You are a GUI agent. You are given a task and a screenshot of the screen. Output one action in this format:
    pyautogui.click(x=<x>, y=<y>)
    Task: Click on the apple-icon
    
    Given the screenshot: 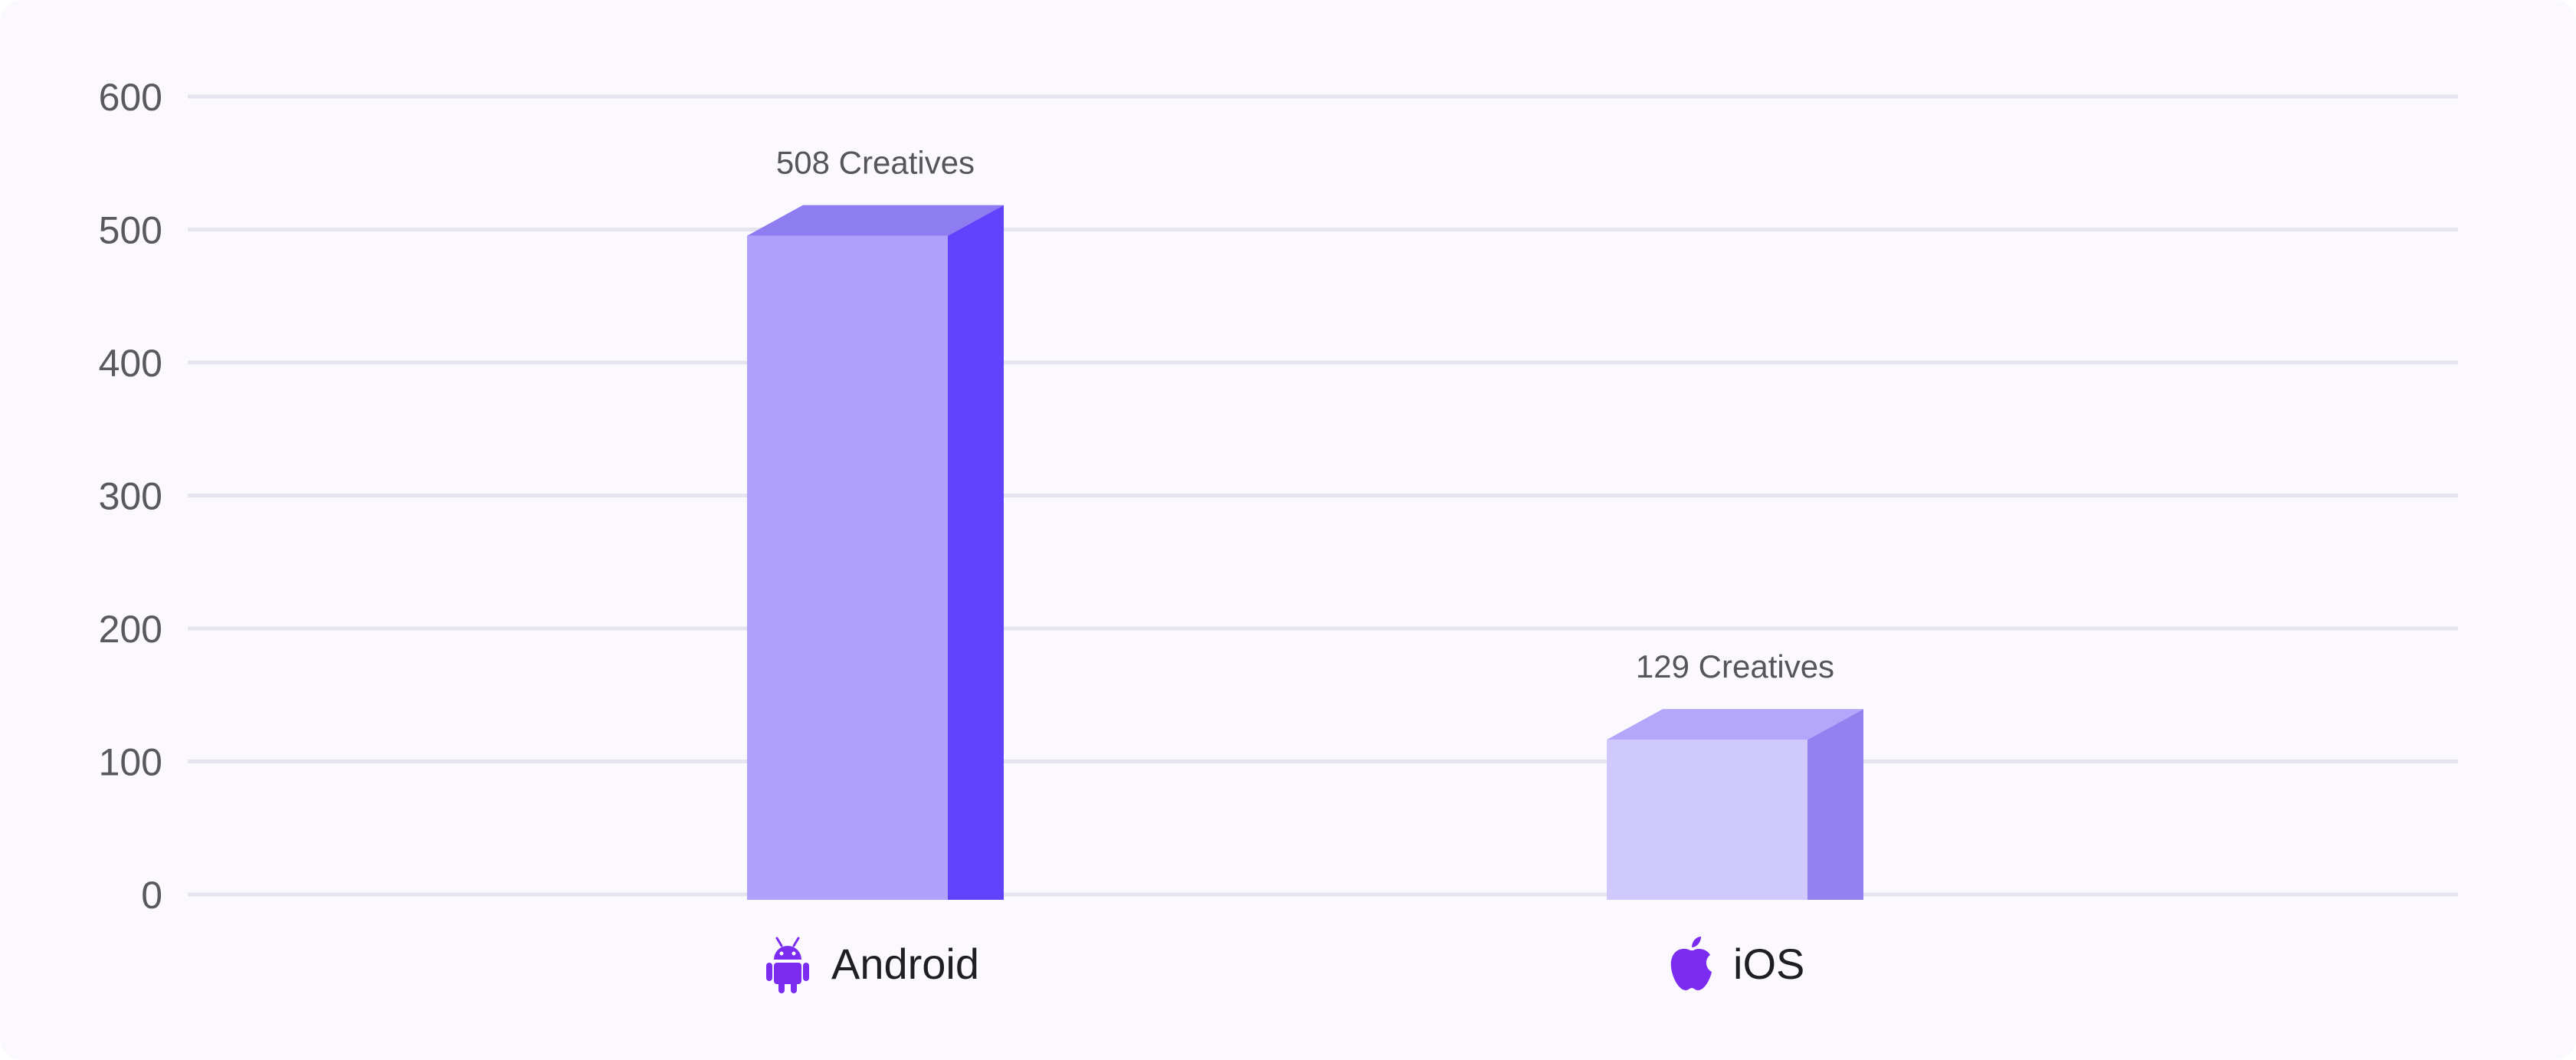 What is the action you would take?
    pyautogui.click(x=1691, y=963)
    